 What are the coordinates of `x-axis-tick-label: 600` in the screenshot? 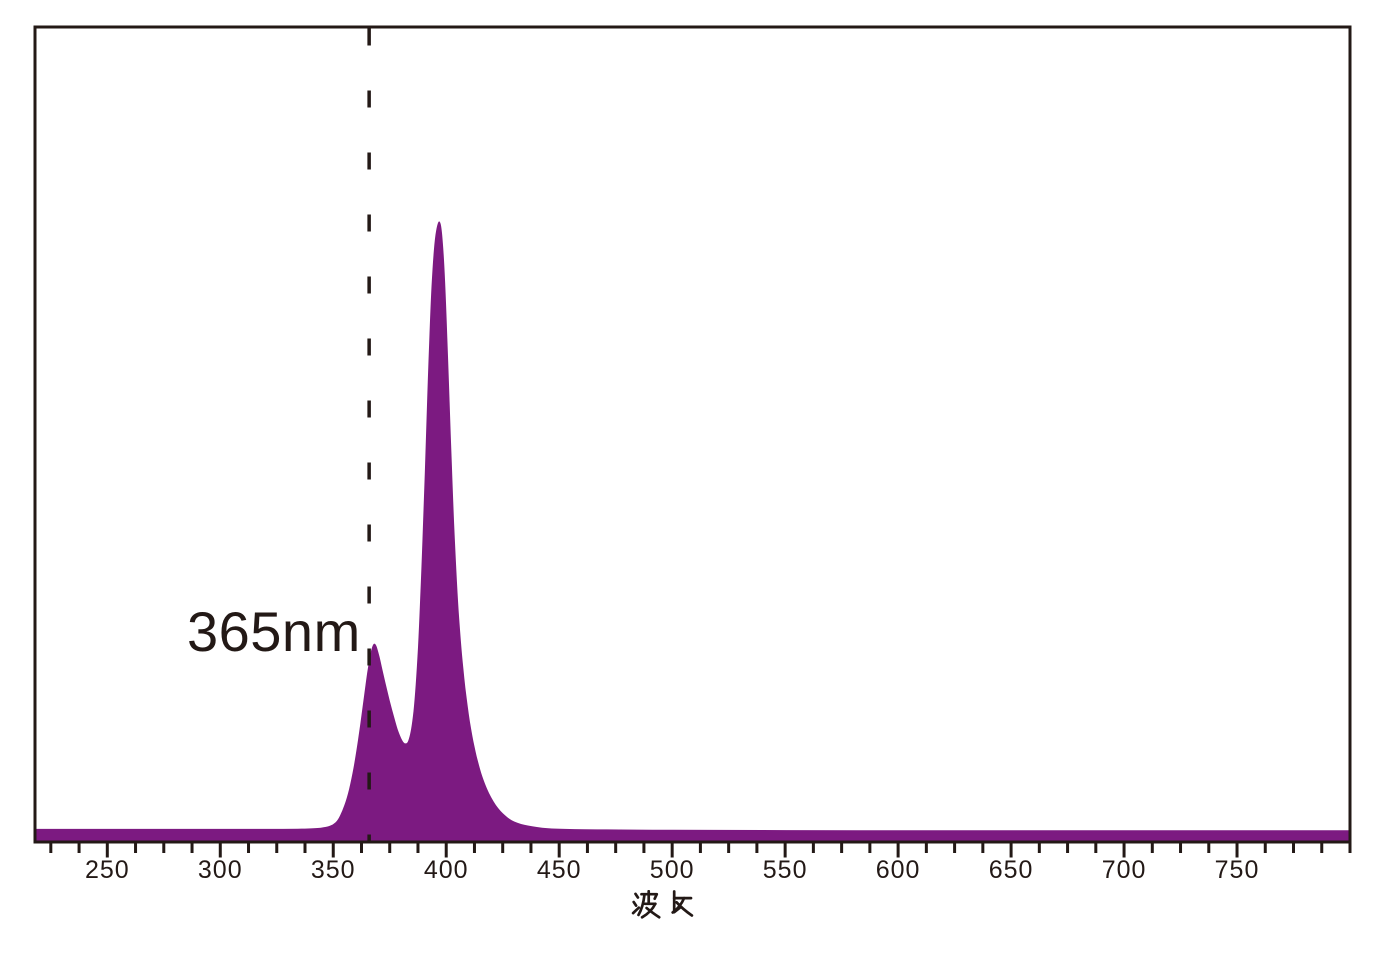 It's located at (898, 870).